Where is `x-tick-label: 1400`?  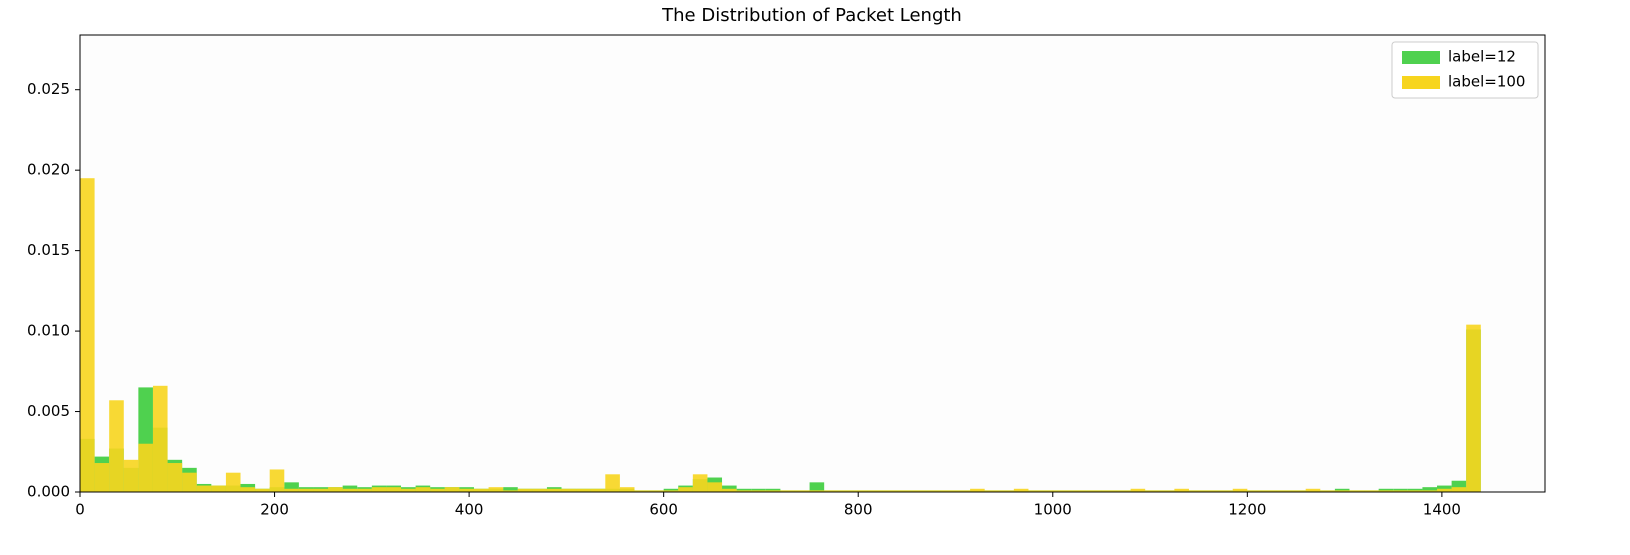 x-tick-label: 1400 is located at coordinates (1442, 510).